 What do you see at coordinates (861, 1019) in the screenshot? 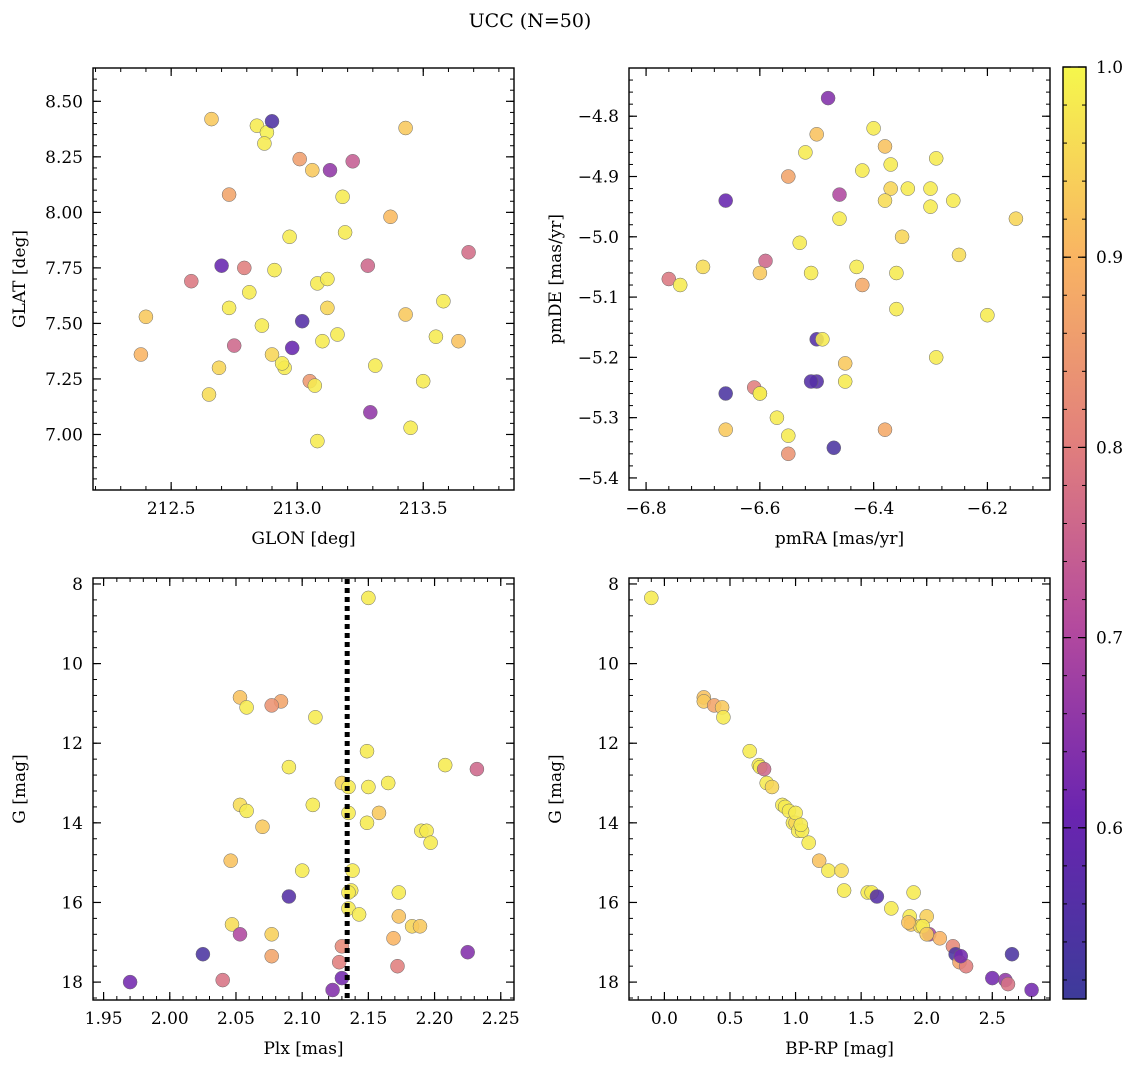
I see `x-tick-label: 1.5` at bounding box center [861, 1019].